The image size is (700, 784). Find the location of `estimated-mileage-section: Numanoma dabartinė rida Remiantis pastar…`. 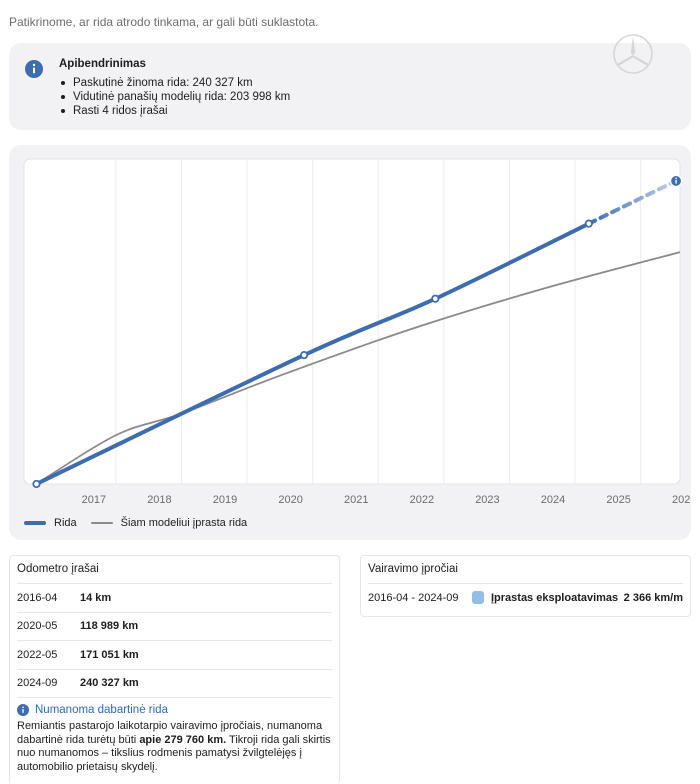

estimated-mileage-section: Numanoma dabartinė rida Remiantis pastar… is located at coordinates (174, 735).